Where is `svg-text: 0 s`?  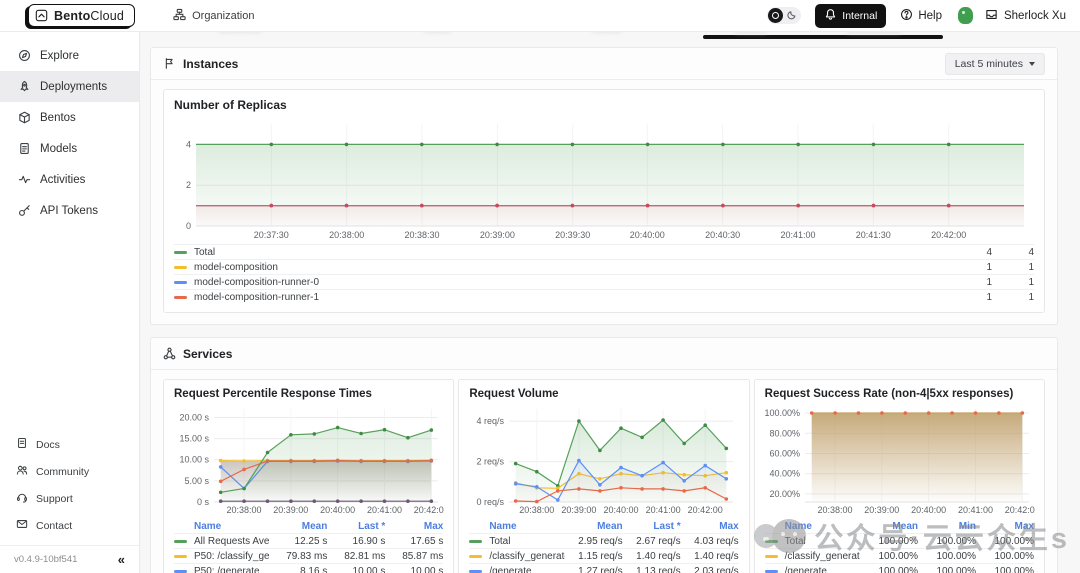 svg-text: 0 s is located at coordinates (203, 502).